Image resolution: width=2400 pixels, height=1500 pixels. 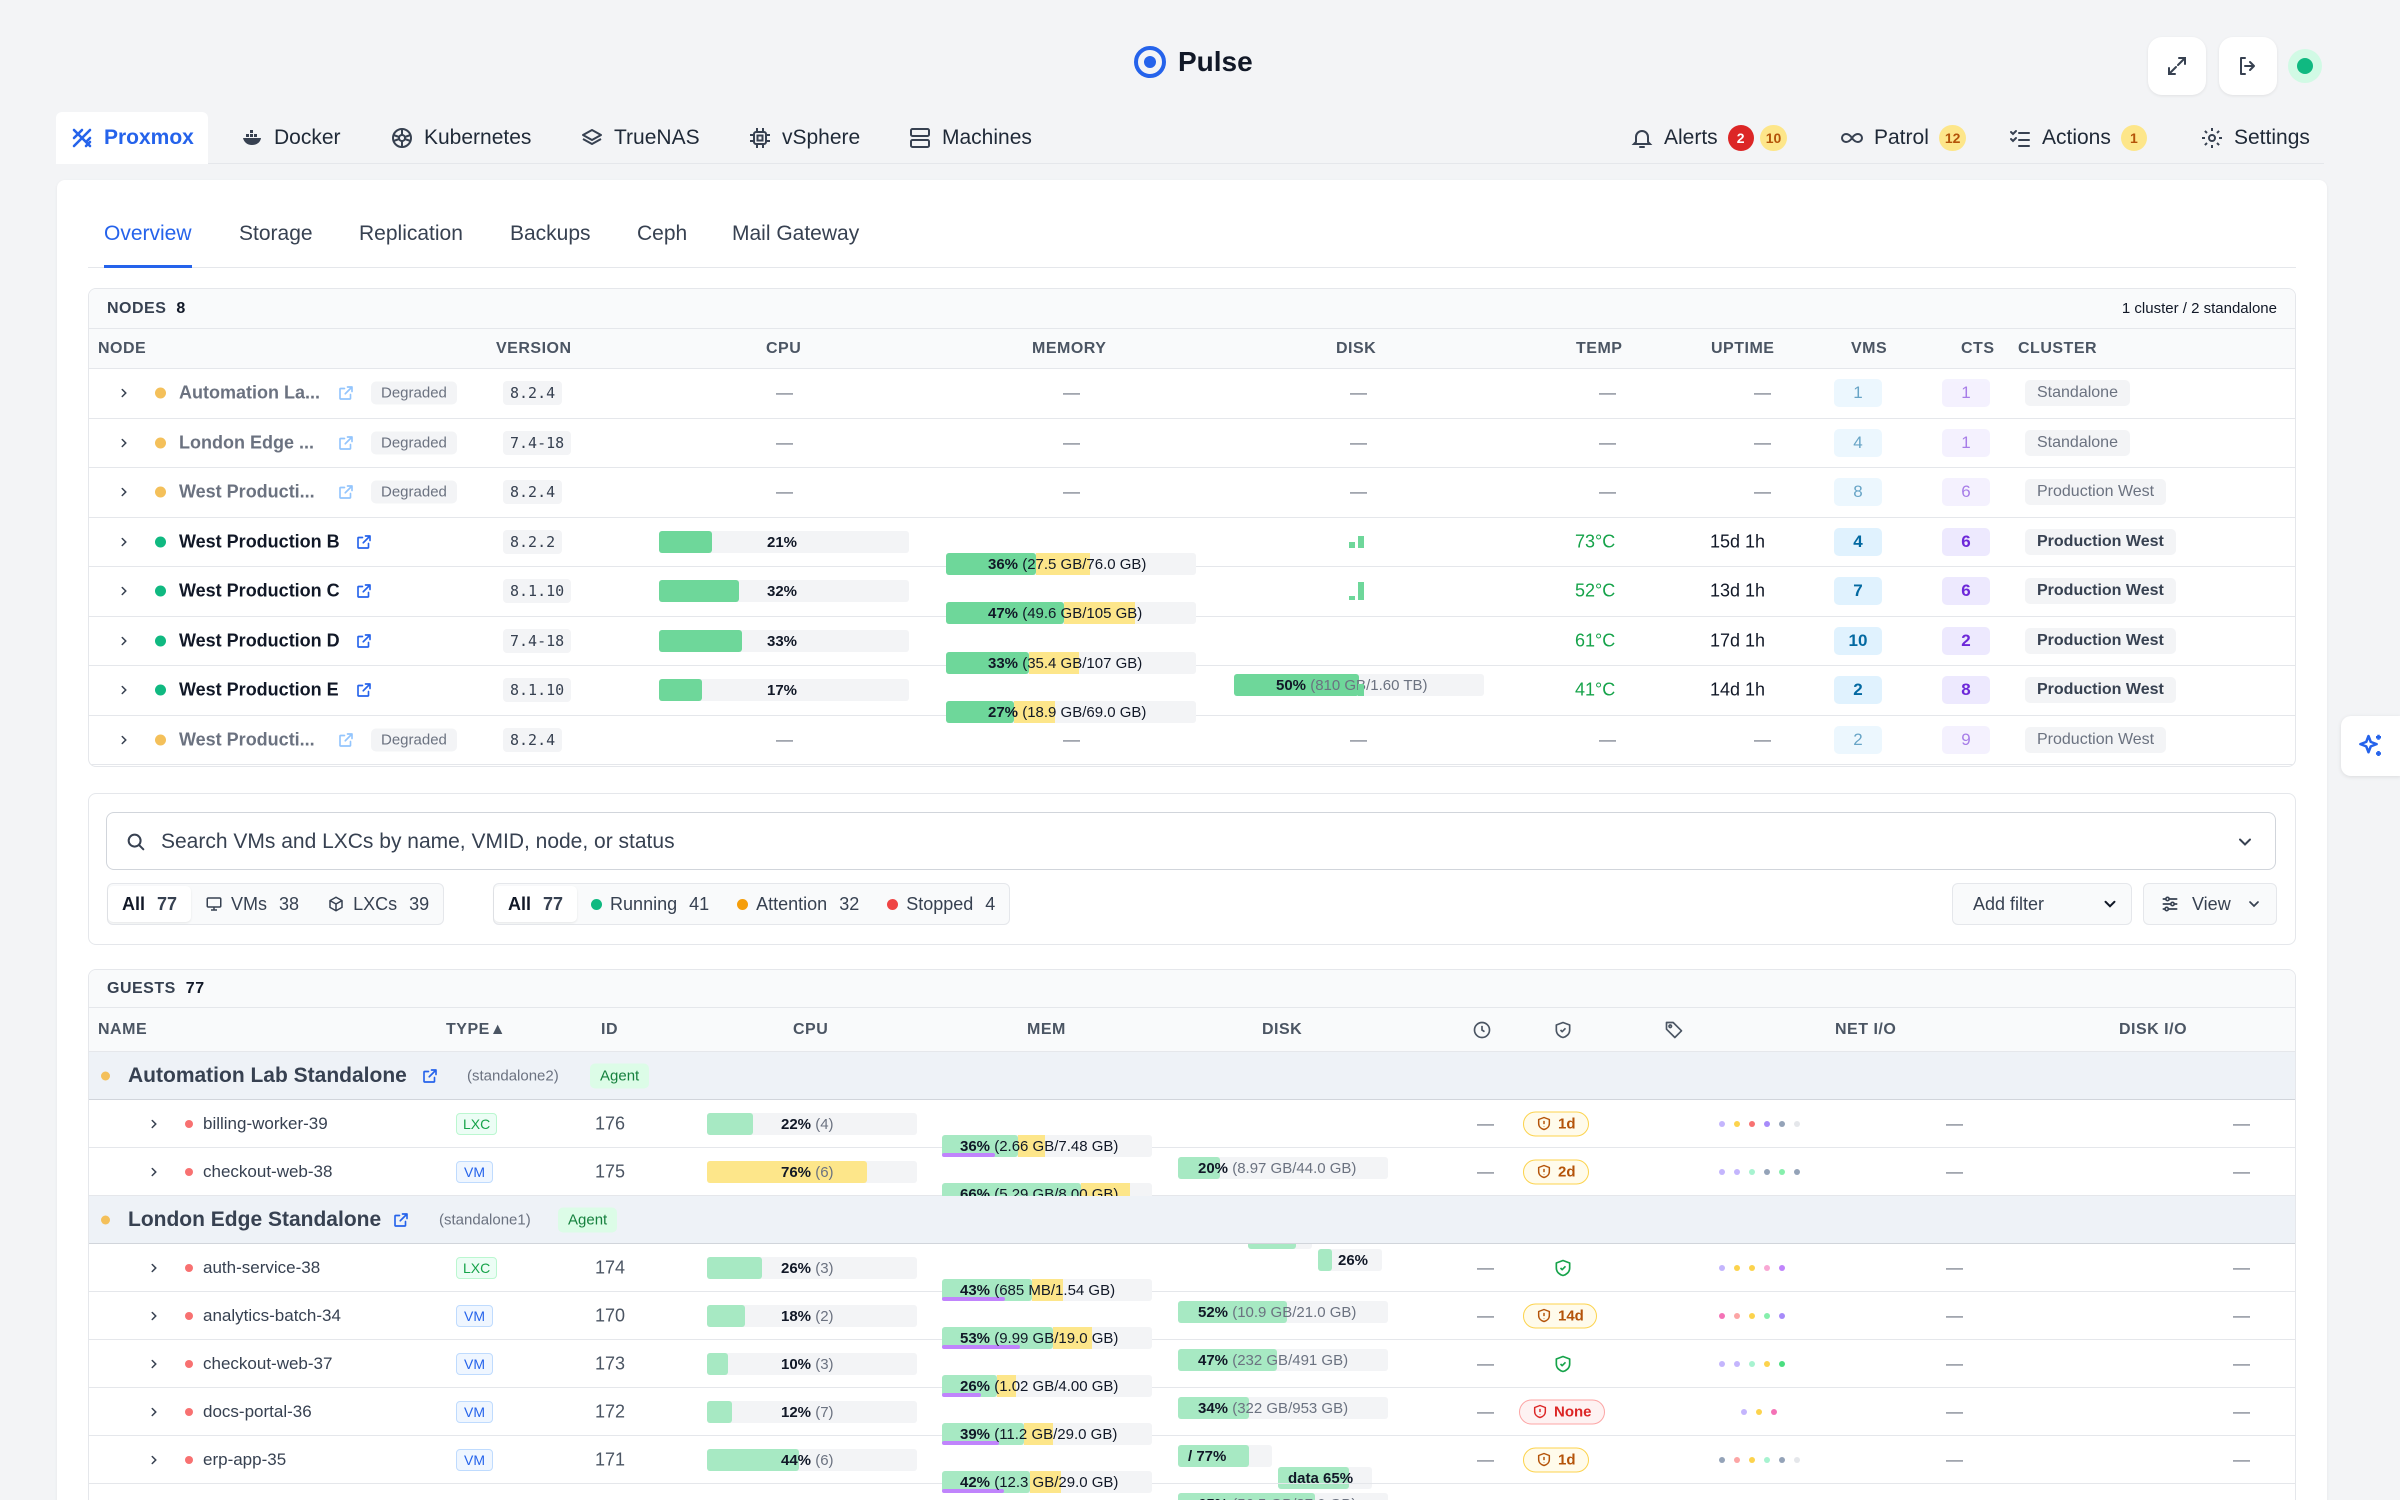 What do you see at coordinates (1966, 739) in the screenshot?
I see `node-cts-count: 9` at bounding box center [1966, 739].